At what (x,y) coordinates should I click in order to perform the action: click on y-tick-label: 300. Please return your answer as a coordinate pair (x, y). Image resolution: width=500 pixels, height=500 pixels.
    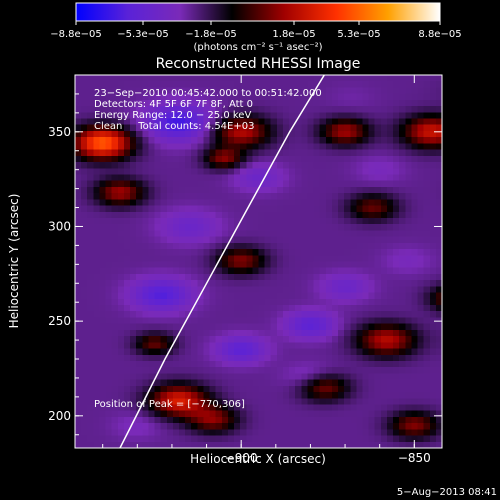
    Looking at the image, I should click on (59, 226).